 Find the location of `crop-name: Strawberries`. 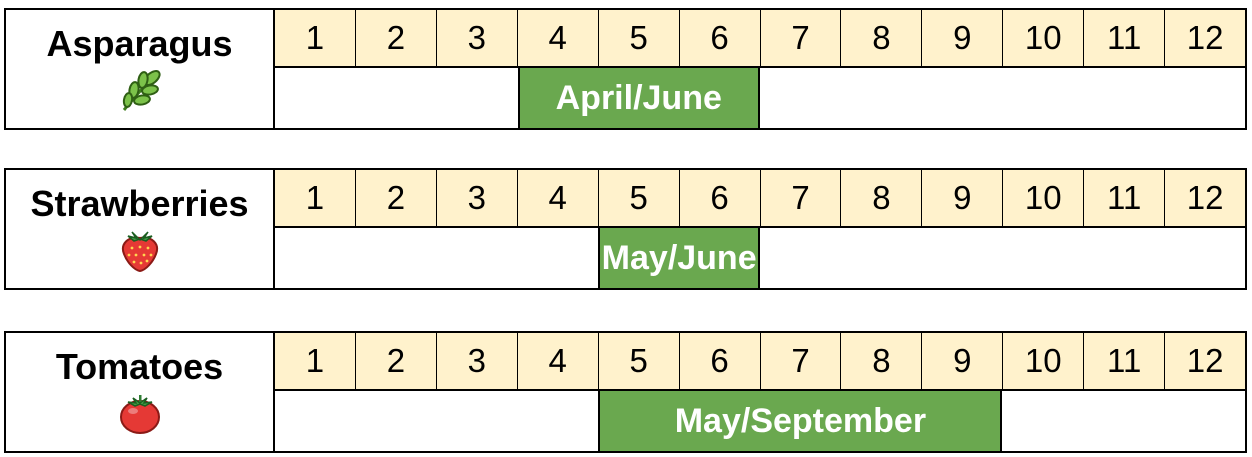

crop-name: Strawberries is located at coordinates (139, 203).